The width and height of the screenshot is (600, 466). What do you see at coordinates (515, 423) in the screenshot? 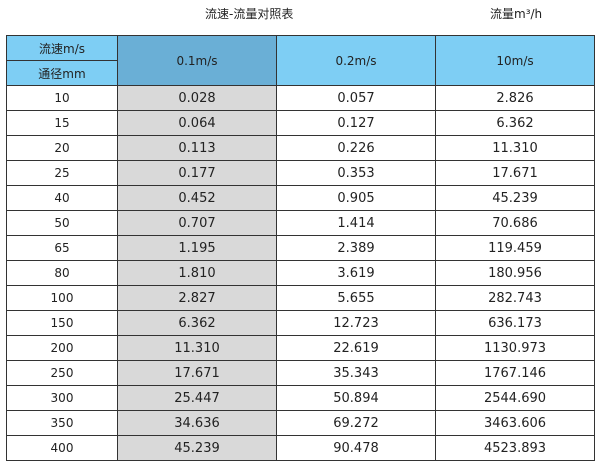
I see `flow-cell: 3463.606` at bounding box center [515, 423].